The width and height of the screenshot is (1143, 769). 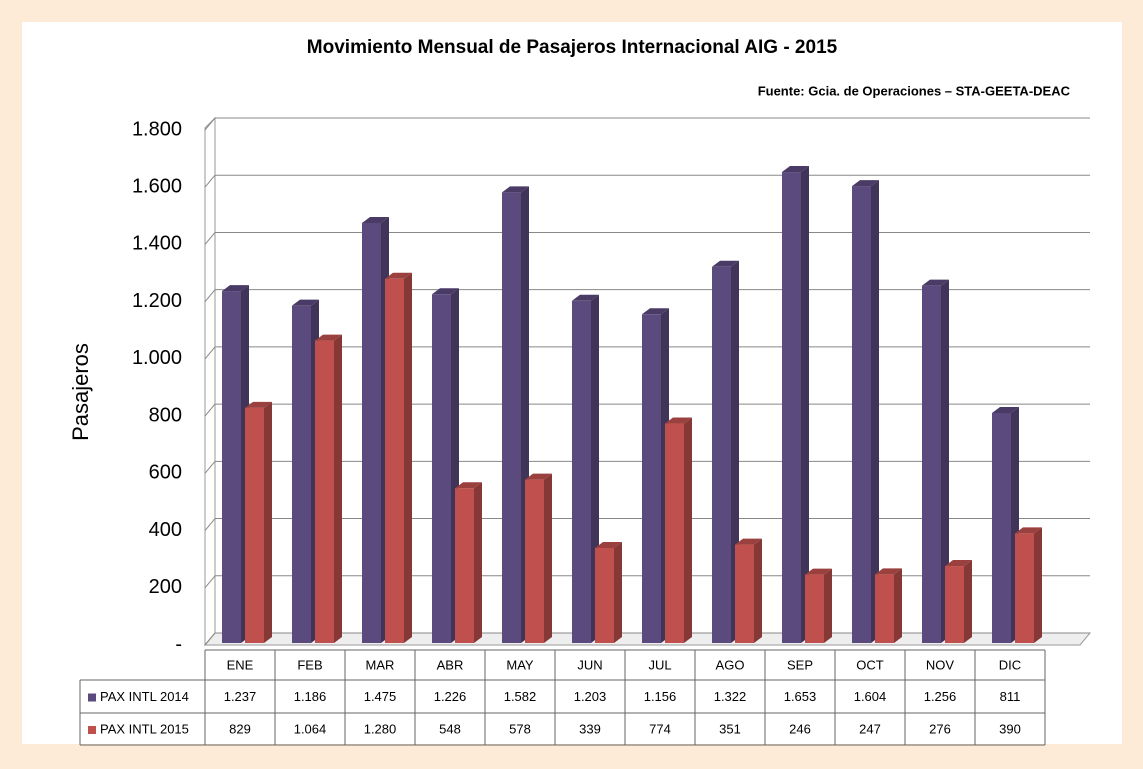 What do you see at coordinates (380, 728) in the screenshot?
I see `value-label: 1.280` at bounding box center [380, 728].